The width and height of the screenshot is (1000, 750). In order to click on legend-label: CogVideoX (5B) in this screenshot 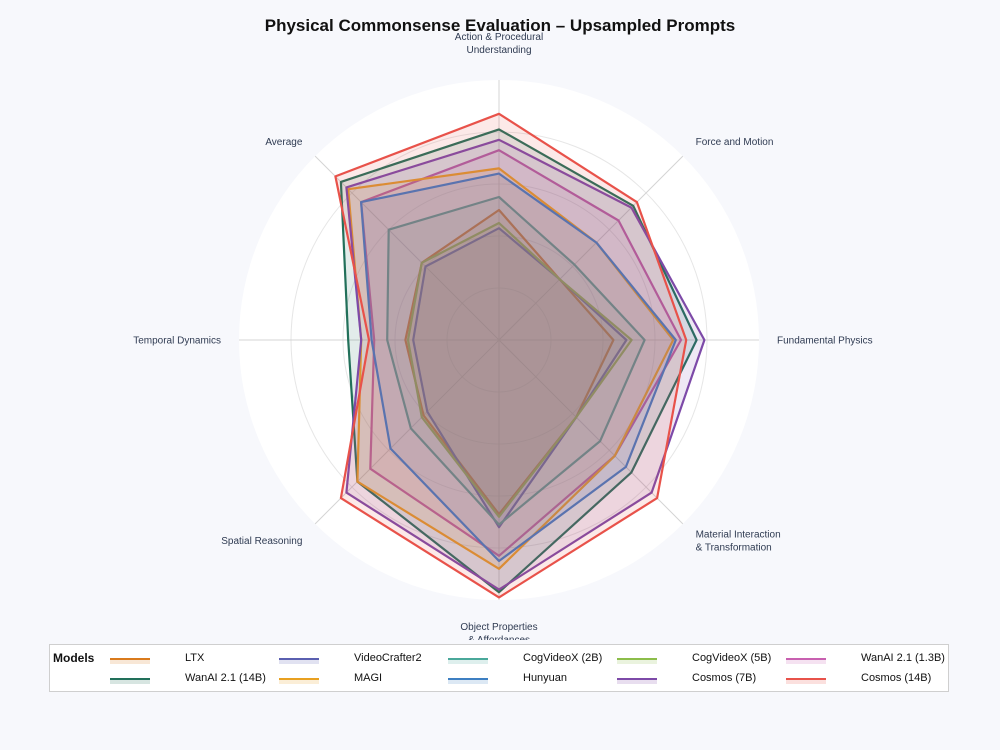, I will do `click(732, 658)`.